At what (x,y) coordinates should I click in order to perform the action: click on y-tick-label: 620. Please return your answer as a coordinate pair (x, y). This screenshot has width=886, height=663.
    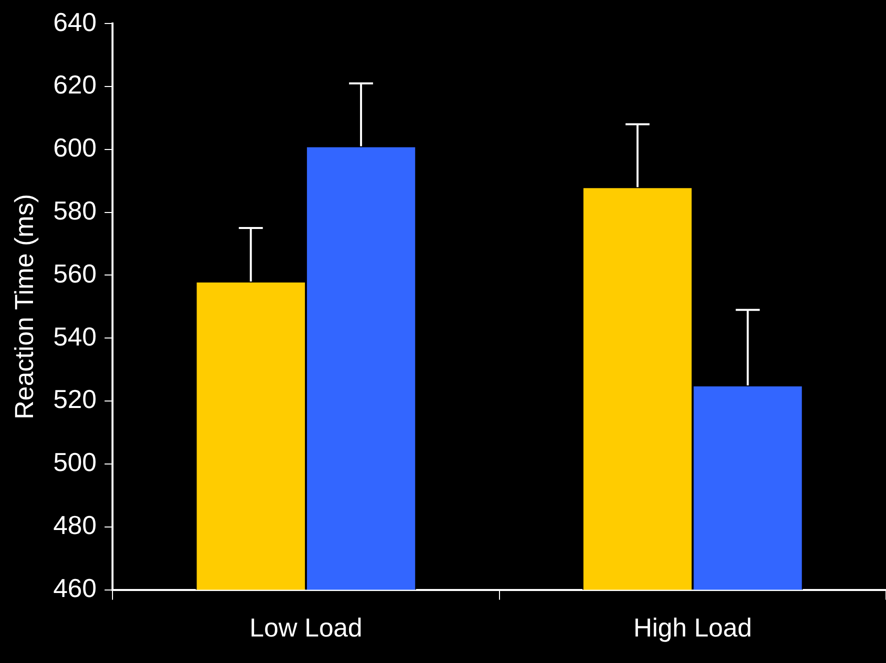
    Looking at the image, I should click on (75, 85).